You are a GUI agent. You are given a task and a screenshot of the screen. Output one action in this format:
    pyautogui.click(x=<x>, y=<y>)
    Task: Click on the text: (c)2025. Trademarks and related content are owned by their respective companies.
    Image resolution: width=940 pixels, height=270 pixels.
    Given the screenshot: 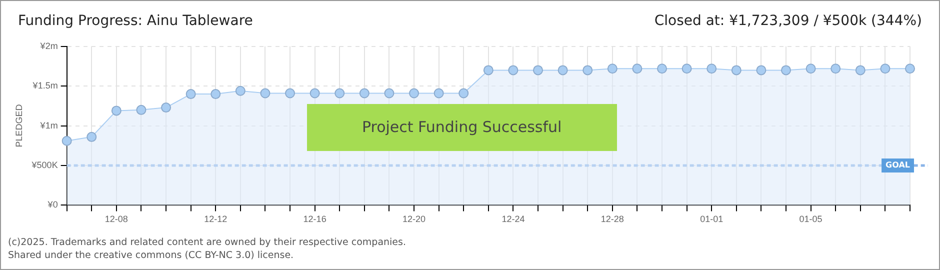 What is the action you would take?
    pyautogui.click(x=207, y=242)
    